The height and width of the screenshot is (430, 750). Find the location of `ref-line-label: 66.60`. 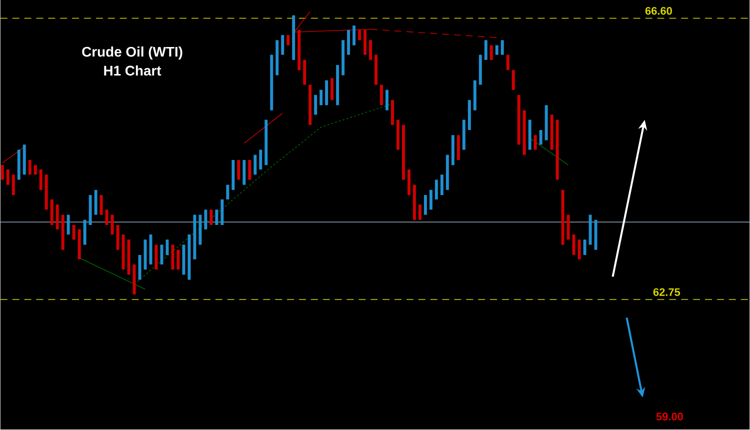

ref-line-label: 66.60 is located at coordinates (658, 11).